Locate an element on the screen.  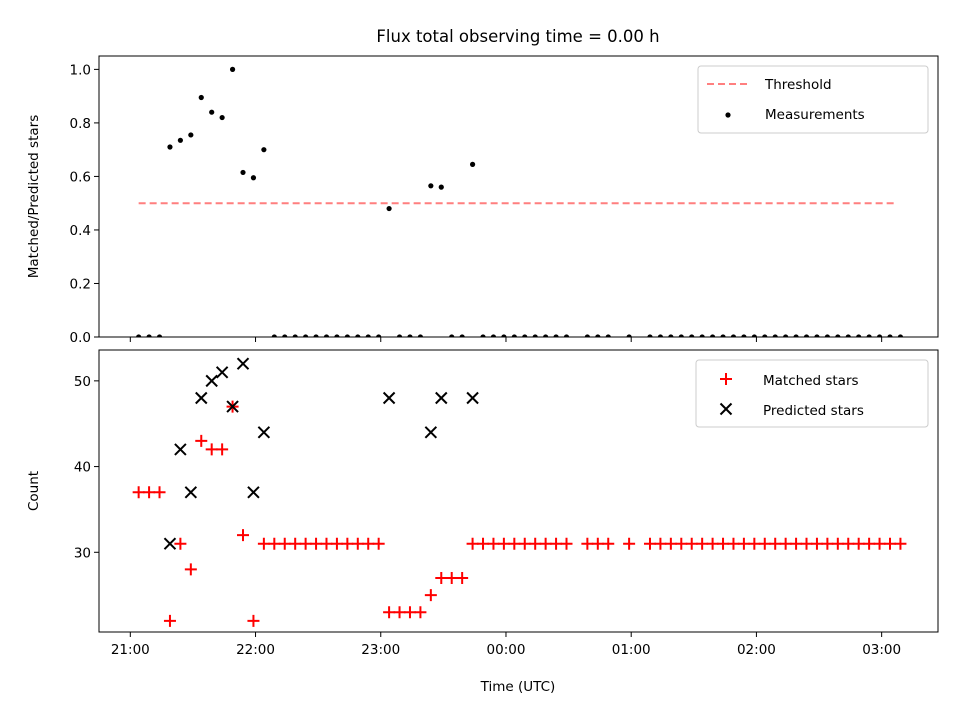
y-tick-label: 0.8 is located at coordinates (80, 124).